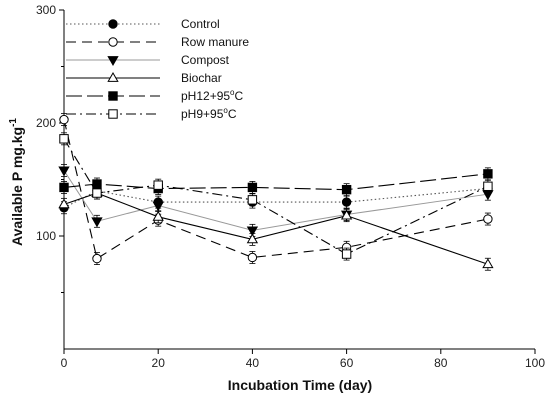  Describe the element at coordinates (113, 24) in the screenshot. I see `legend-marker-control` at that location.